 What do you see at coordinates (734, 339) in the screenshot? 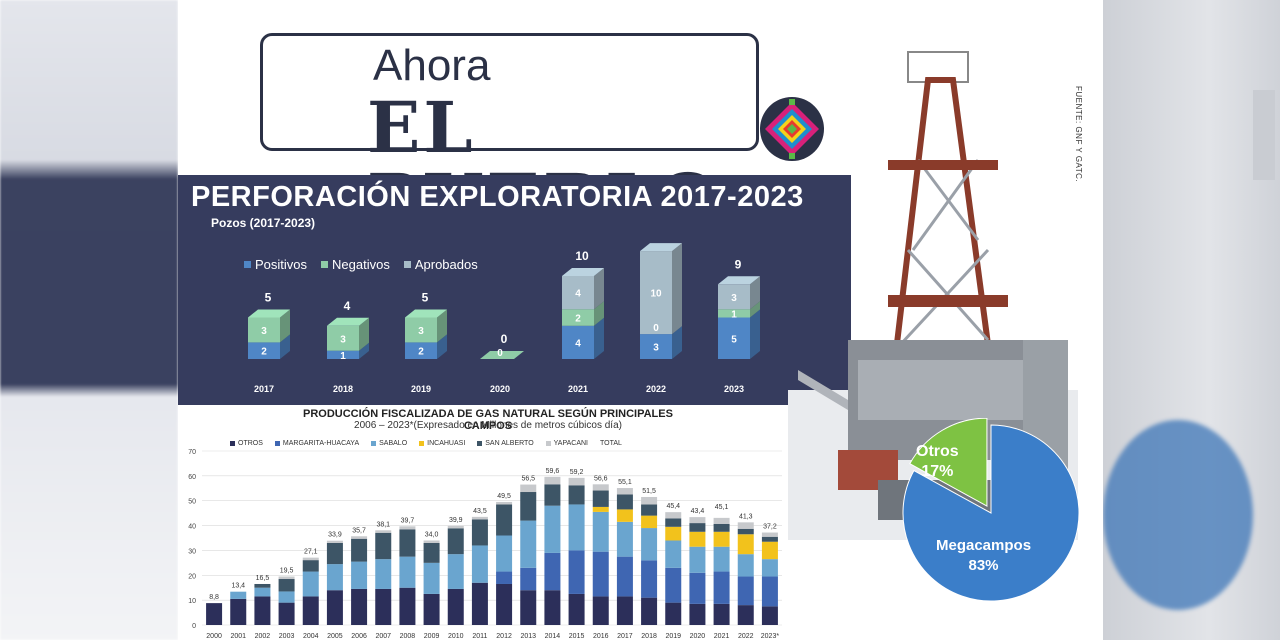
I see `segment-label: 5` at bounding box center [734, 339].